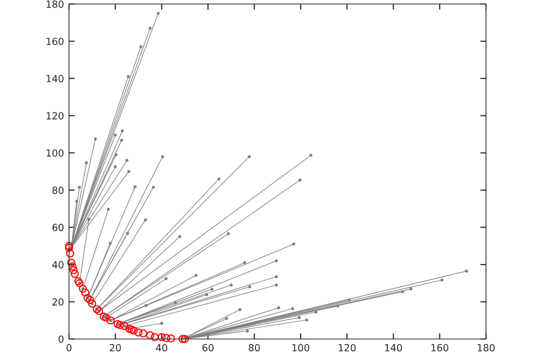 Image resolution: width=538 pixels, height=357 pixels. Describe the element at coordinates (55, 116) in the screenshot. I see `y-tick-label: 120` at that location.